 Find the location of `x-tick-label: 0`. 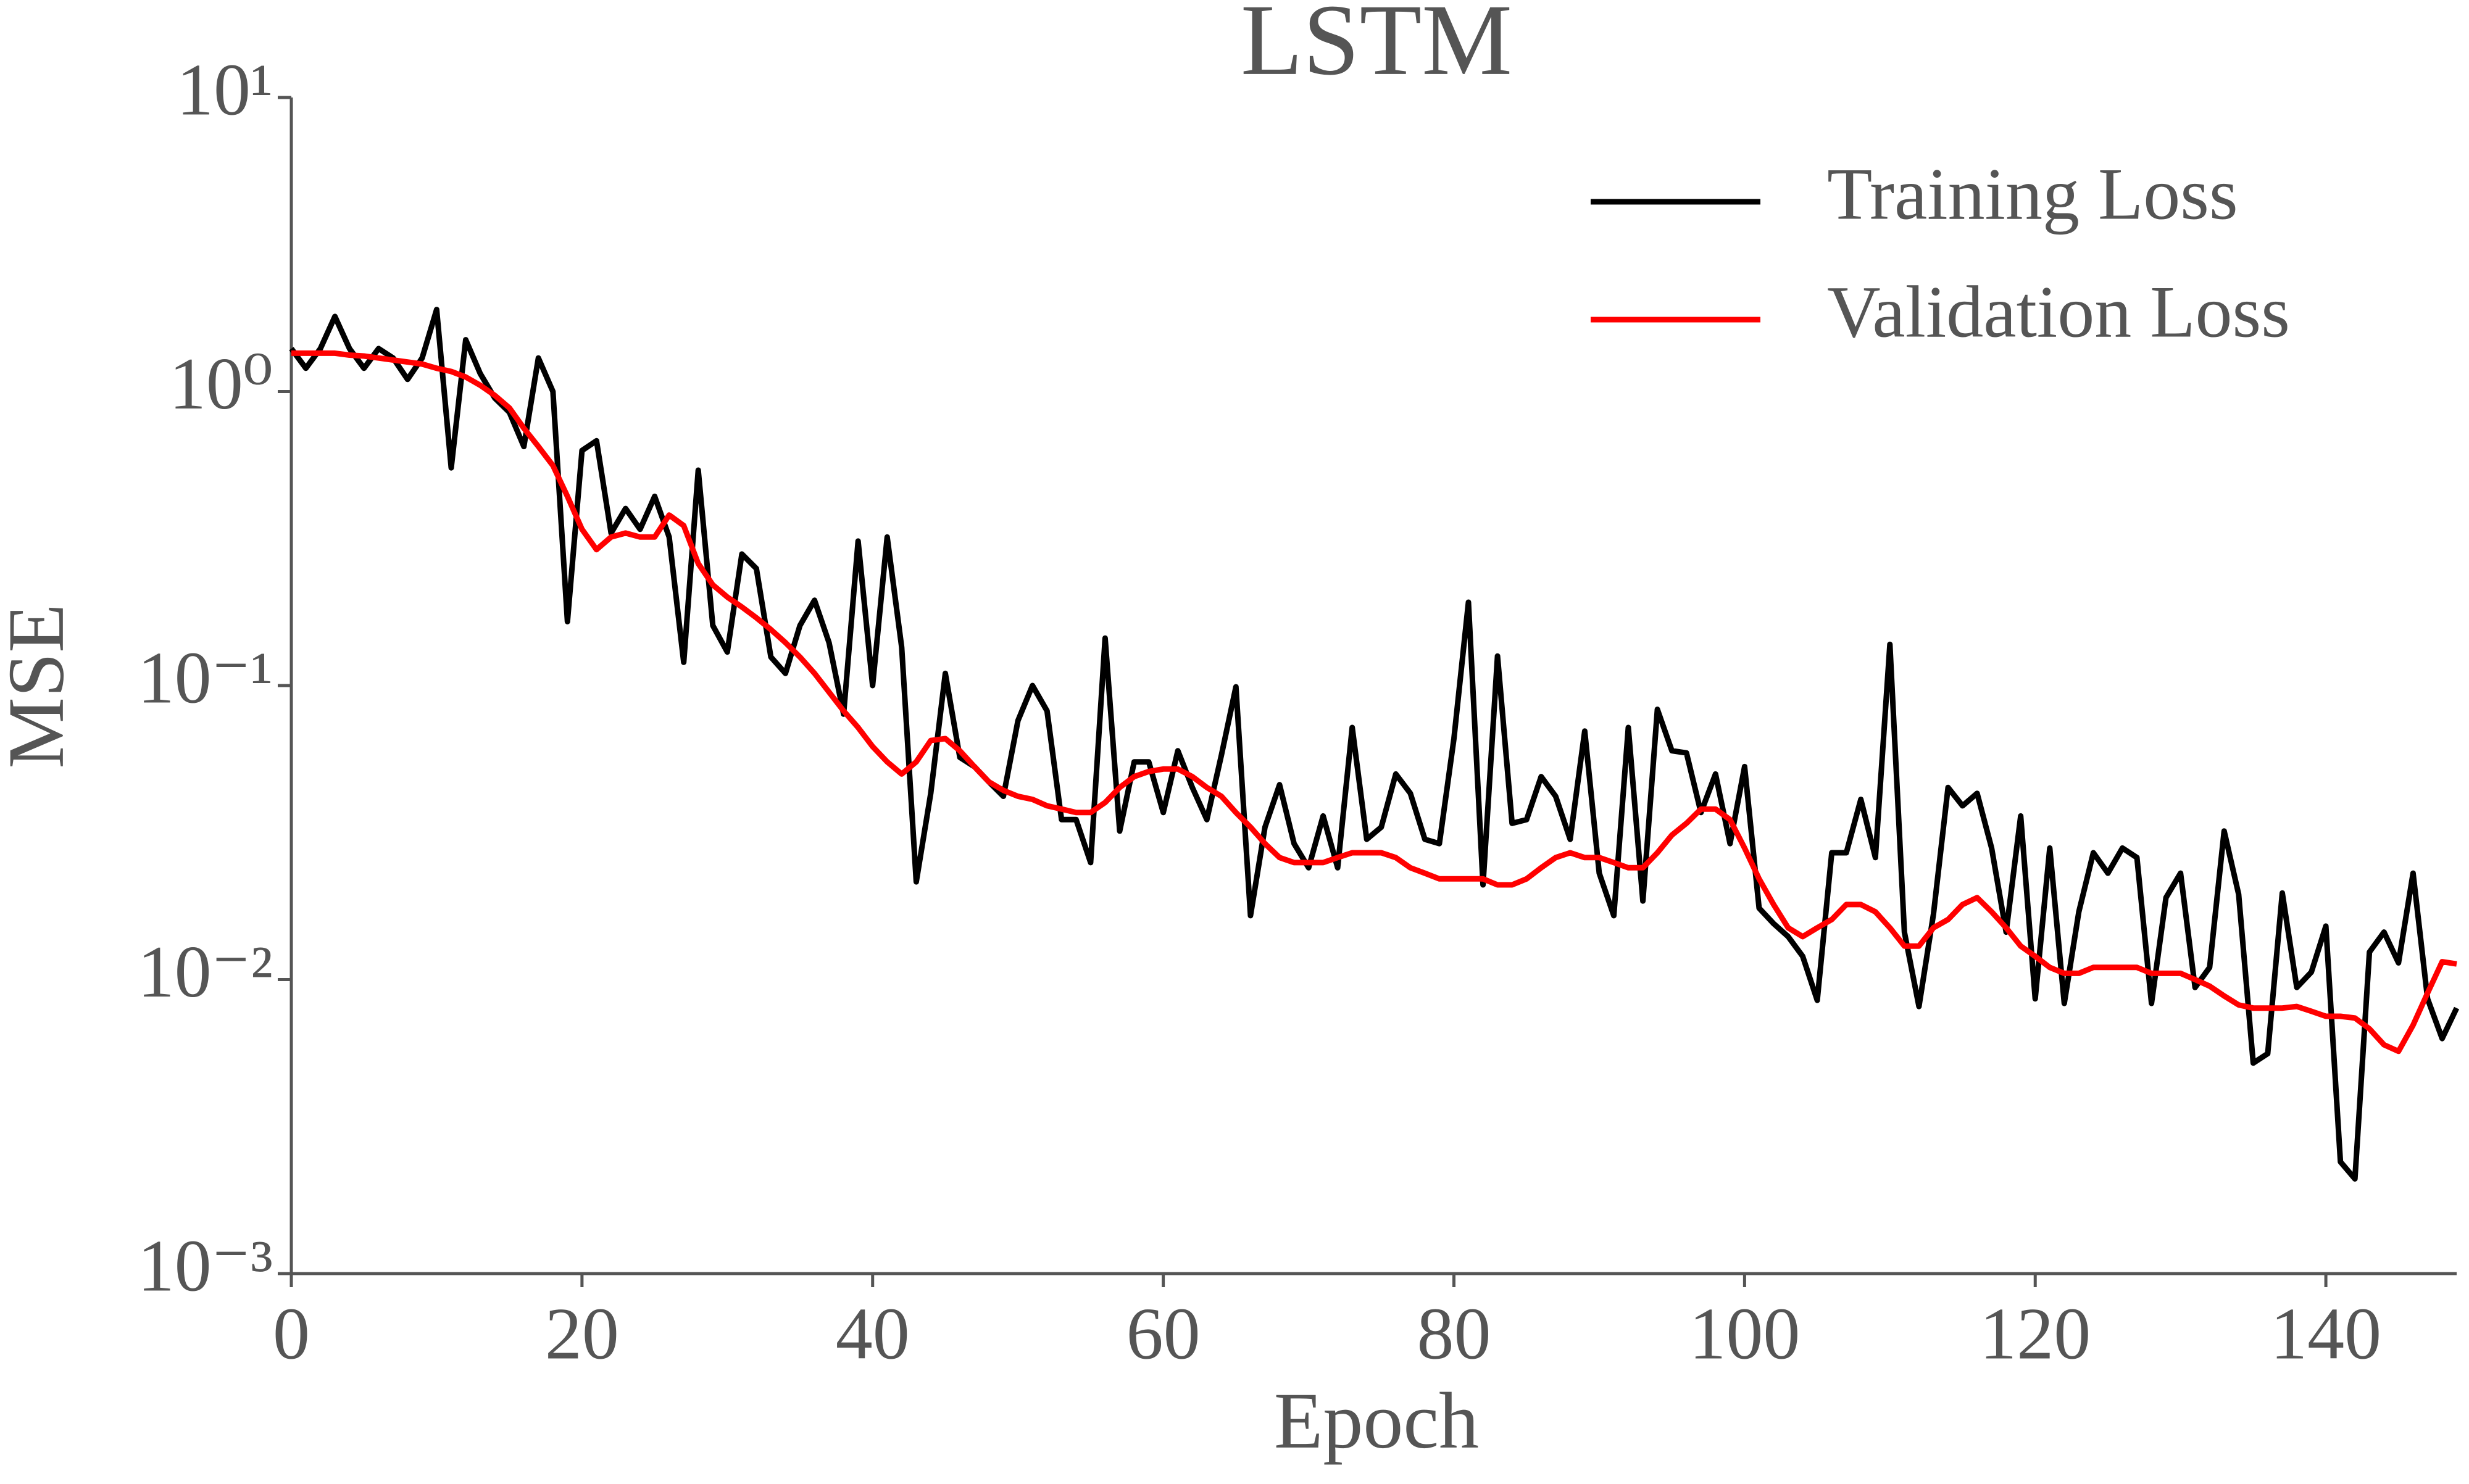

x-tick-label: 0 is located at coordinates (291, 1334).